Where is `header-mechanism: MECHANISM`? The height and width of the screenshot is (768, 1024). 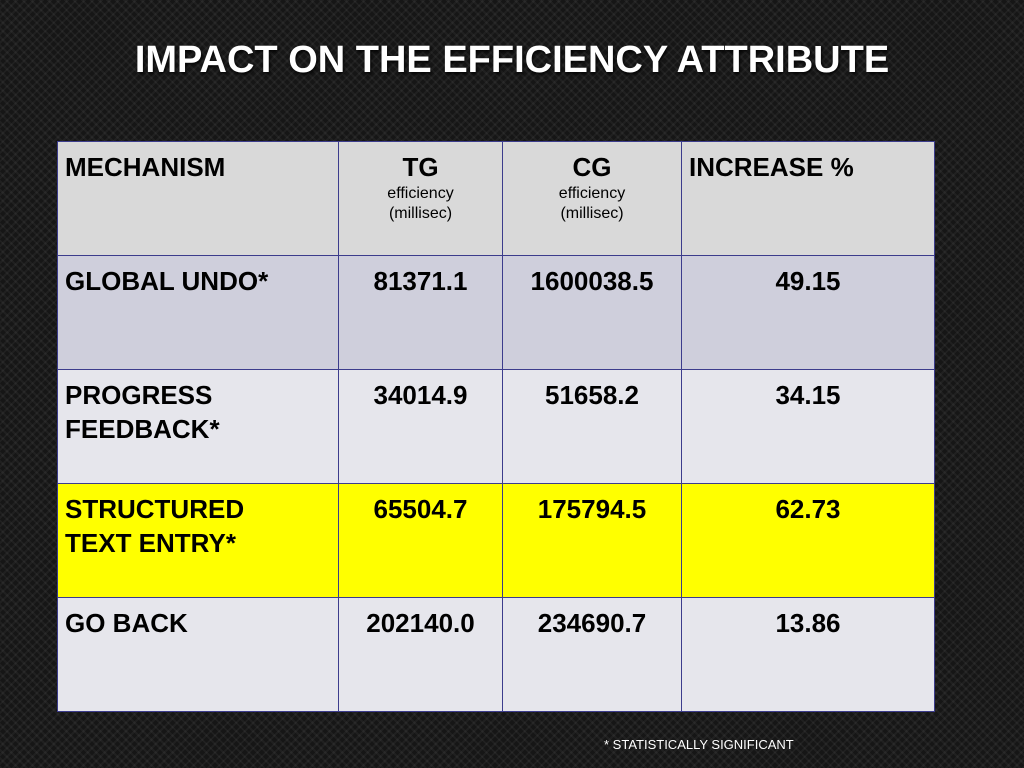
header-mechanism: MECHANISM is located at coordinates (198, 198).